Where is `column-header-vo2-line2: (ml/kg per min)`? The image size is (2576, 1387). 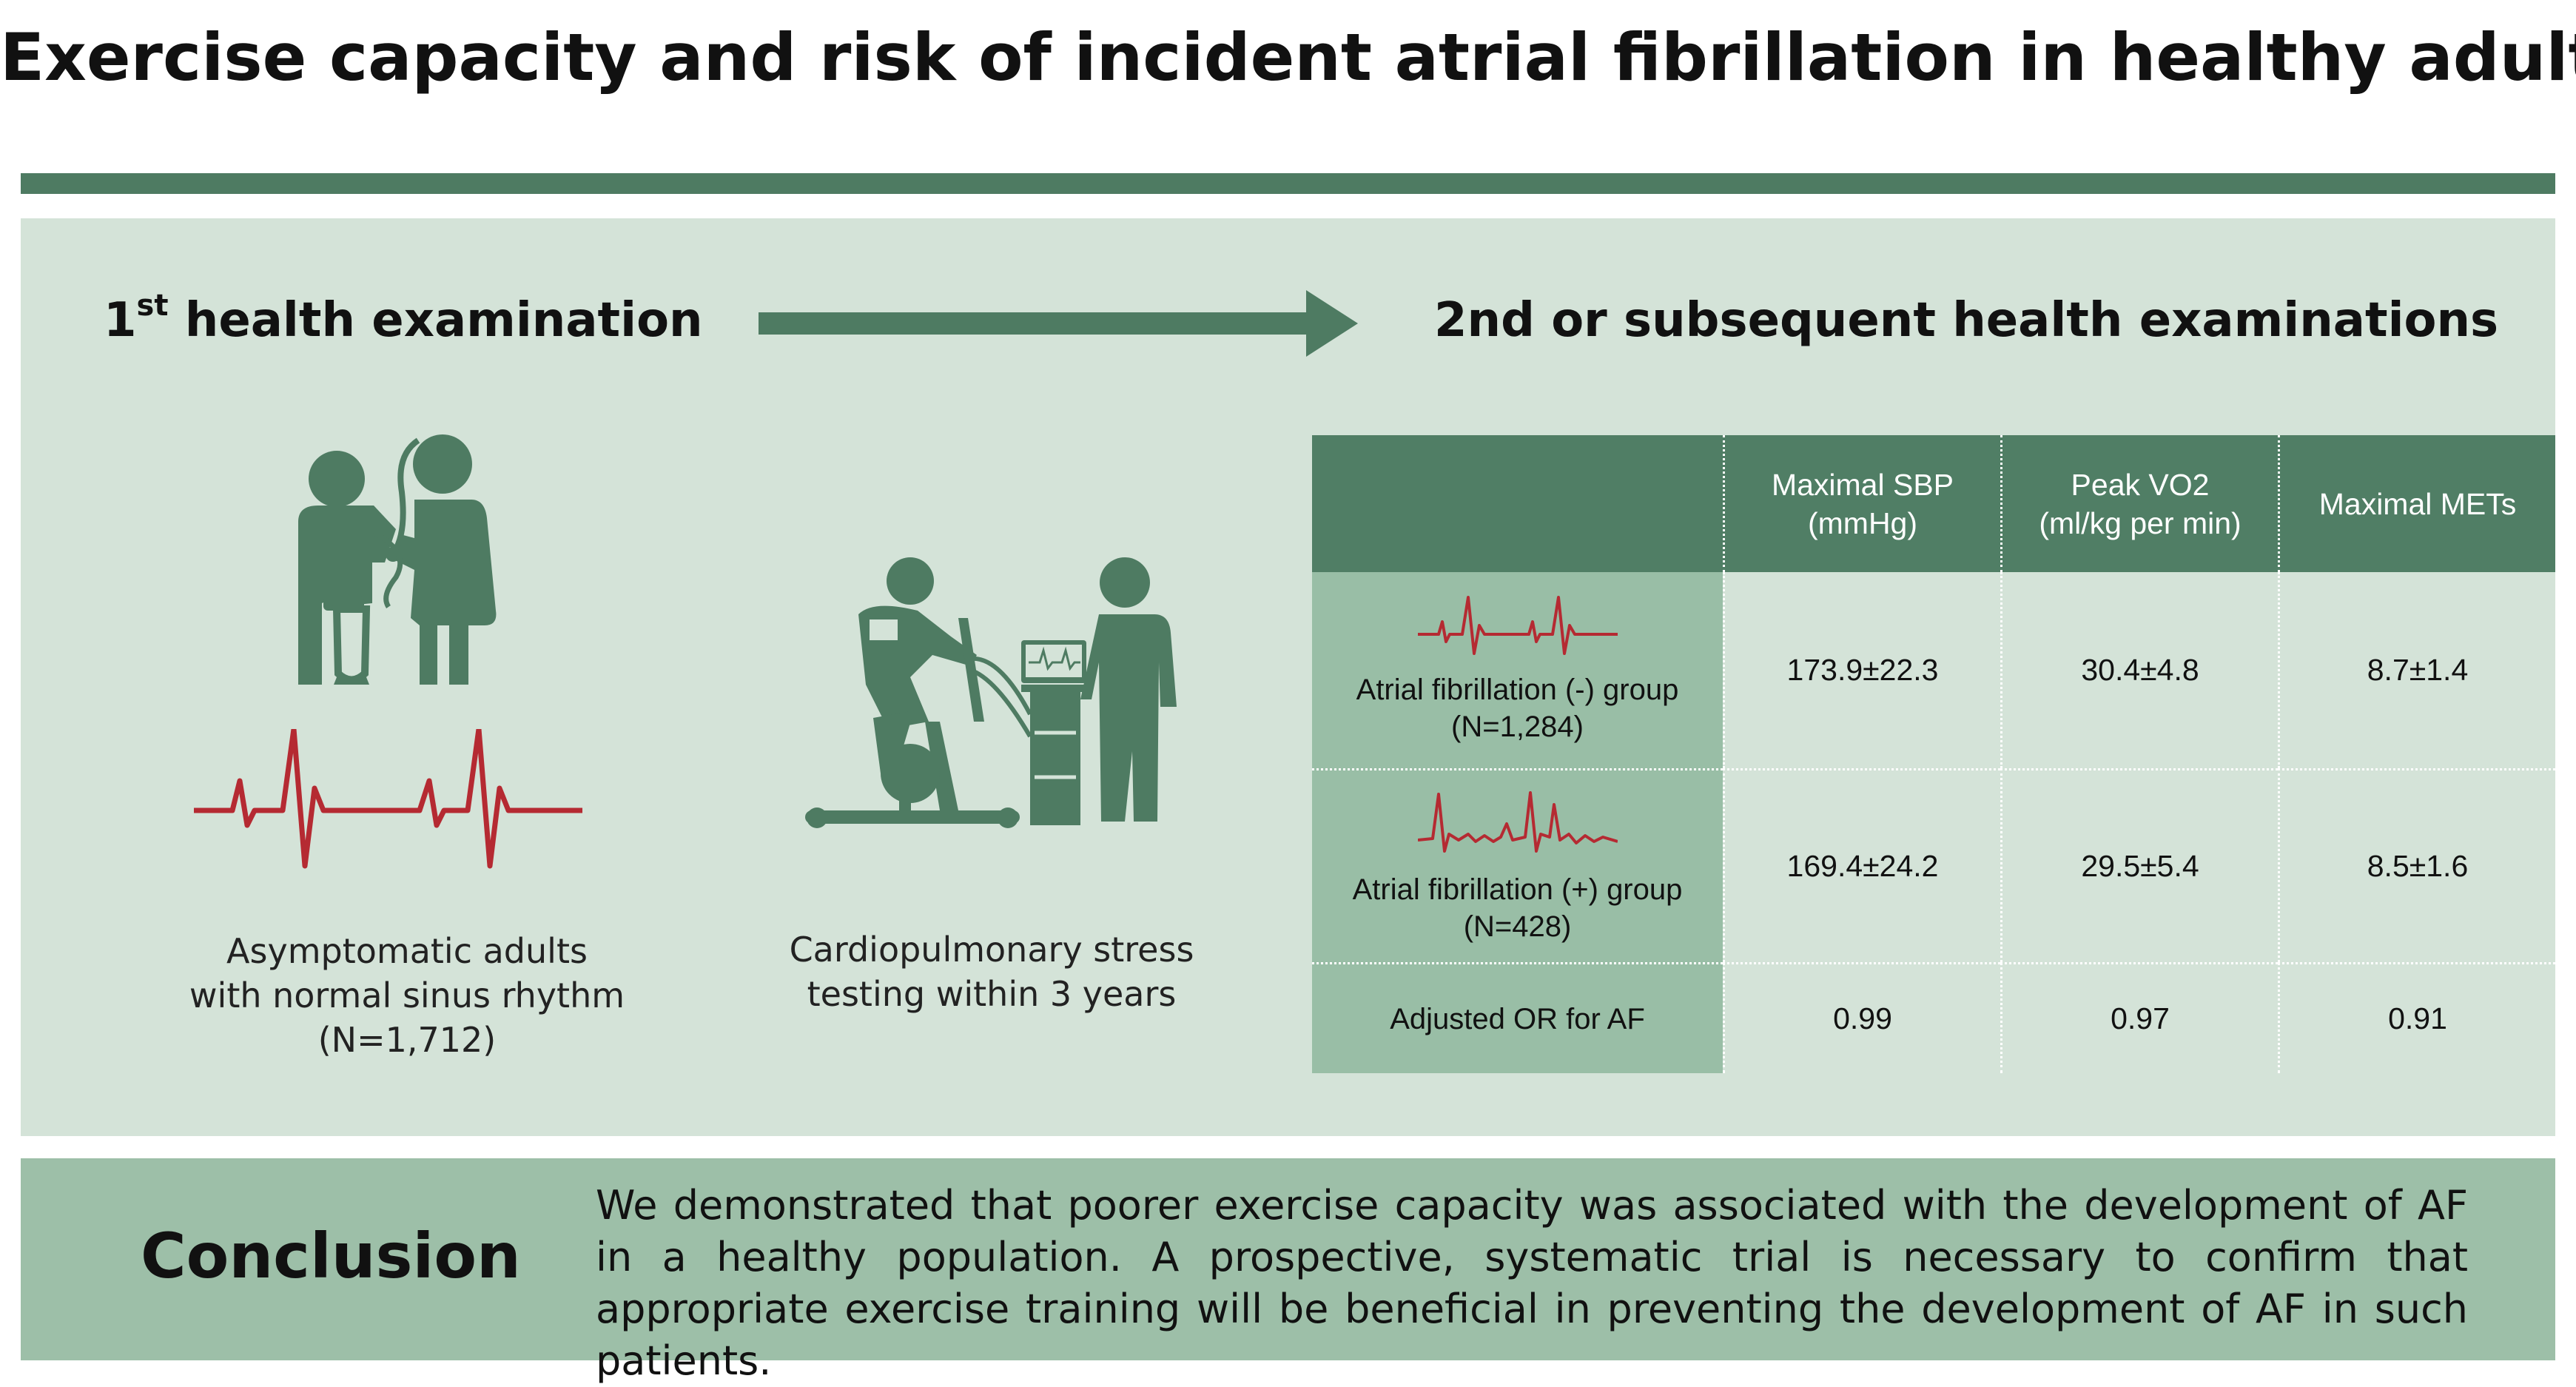
column-header-vo2-line2: (ml/kg per min) is located at coordinates (2140, 523).